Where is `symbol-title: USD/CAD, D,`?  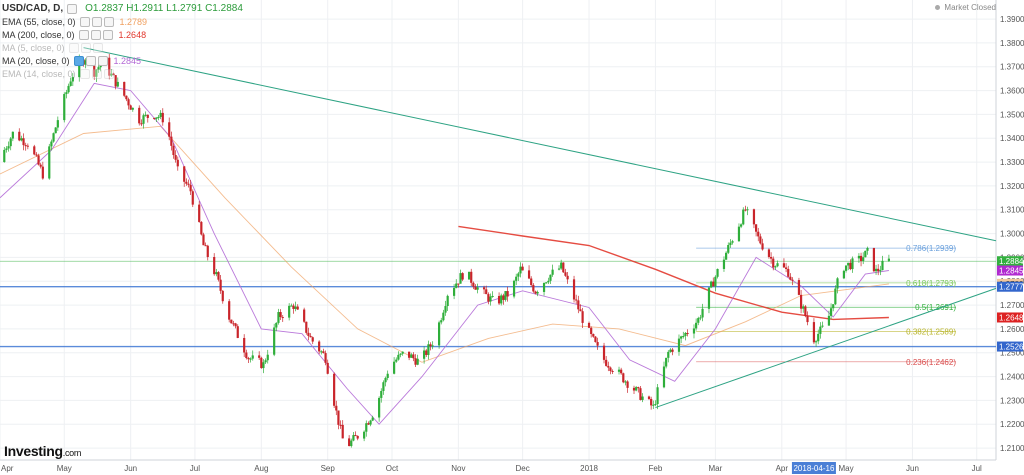
symbol-title: USD/CAD, D, is located at coordinates (33, 8).